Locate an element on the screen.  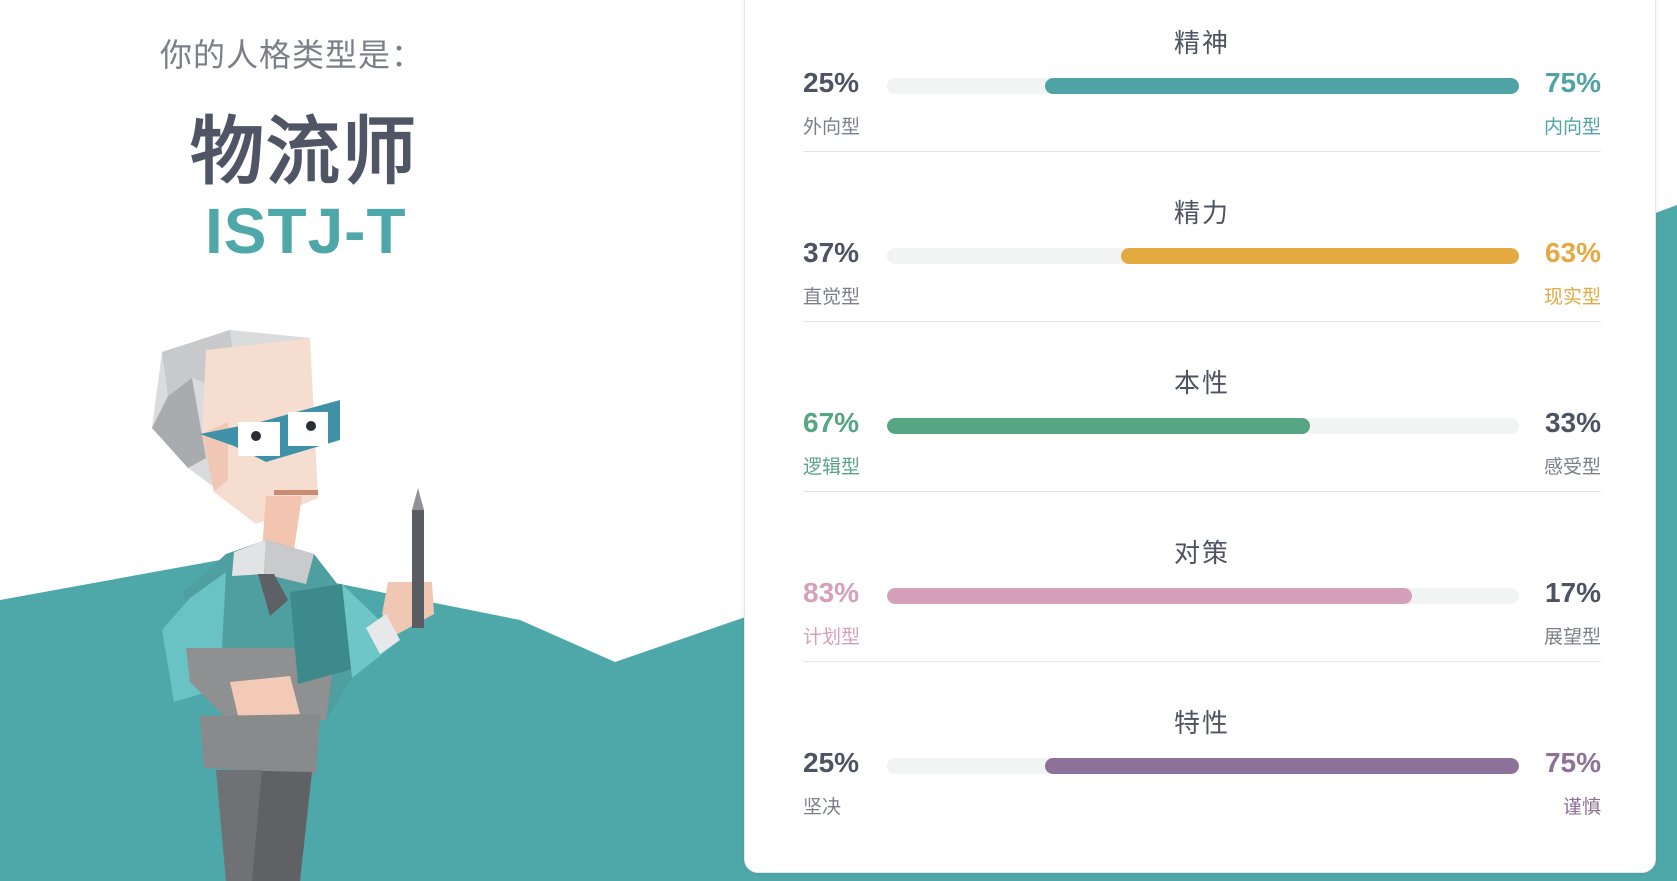
trait-title: 本性 is located at coordinates (1201, 384).